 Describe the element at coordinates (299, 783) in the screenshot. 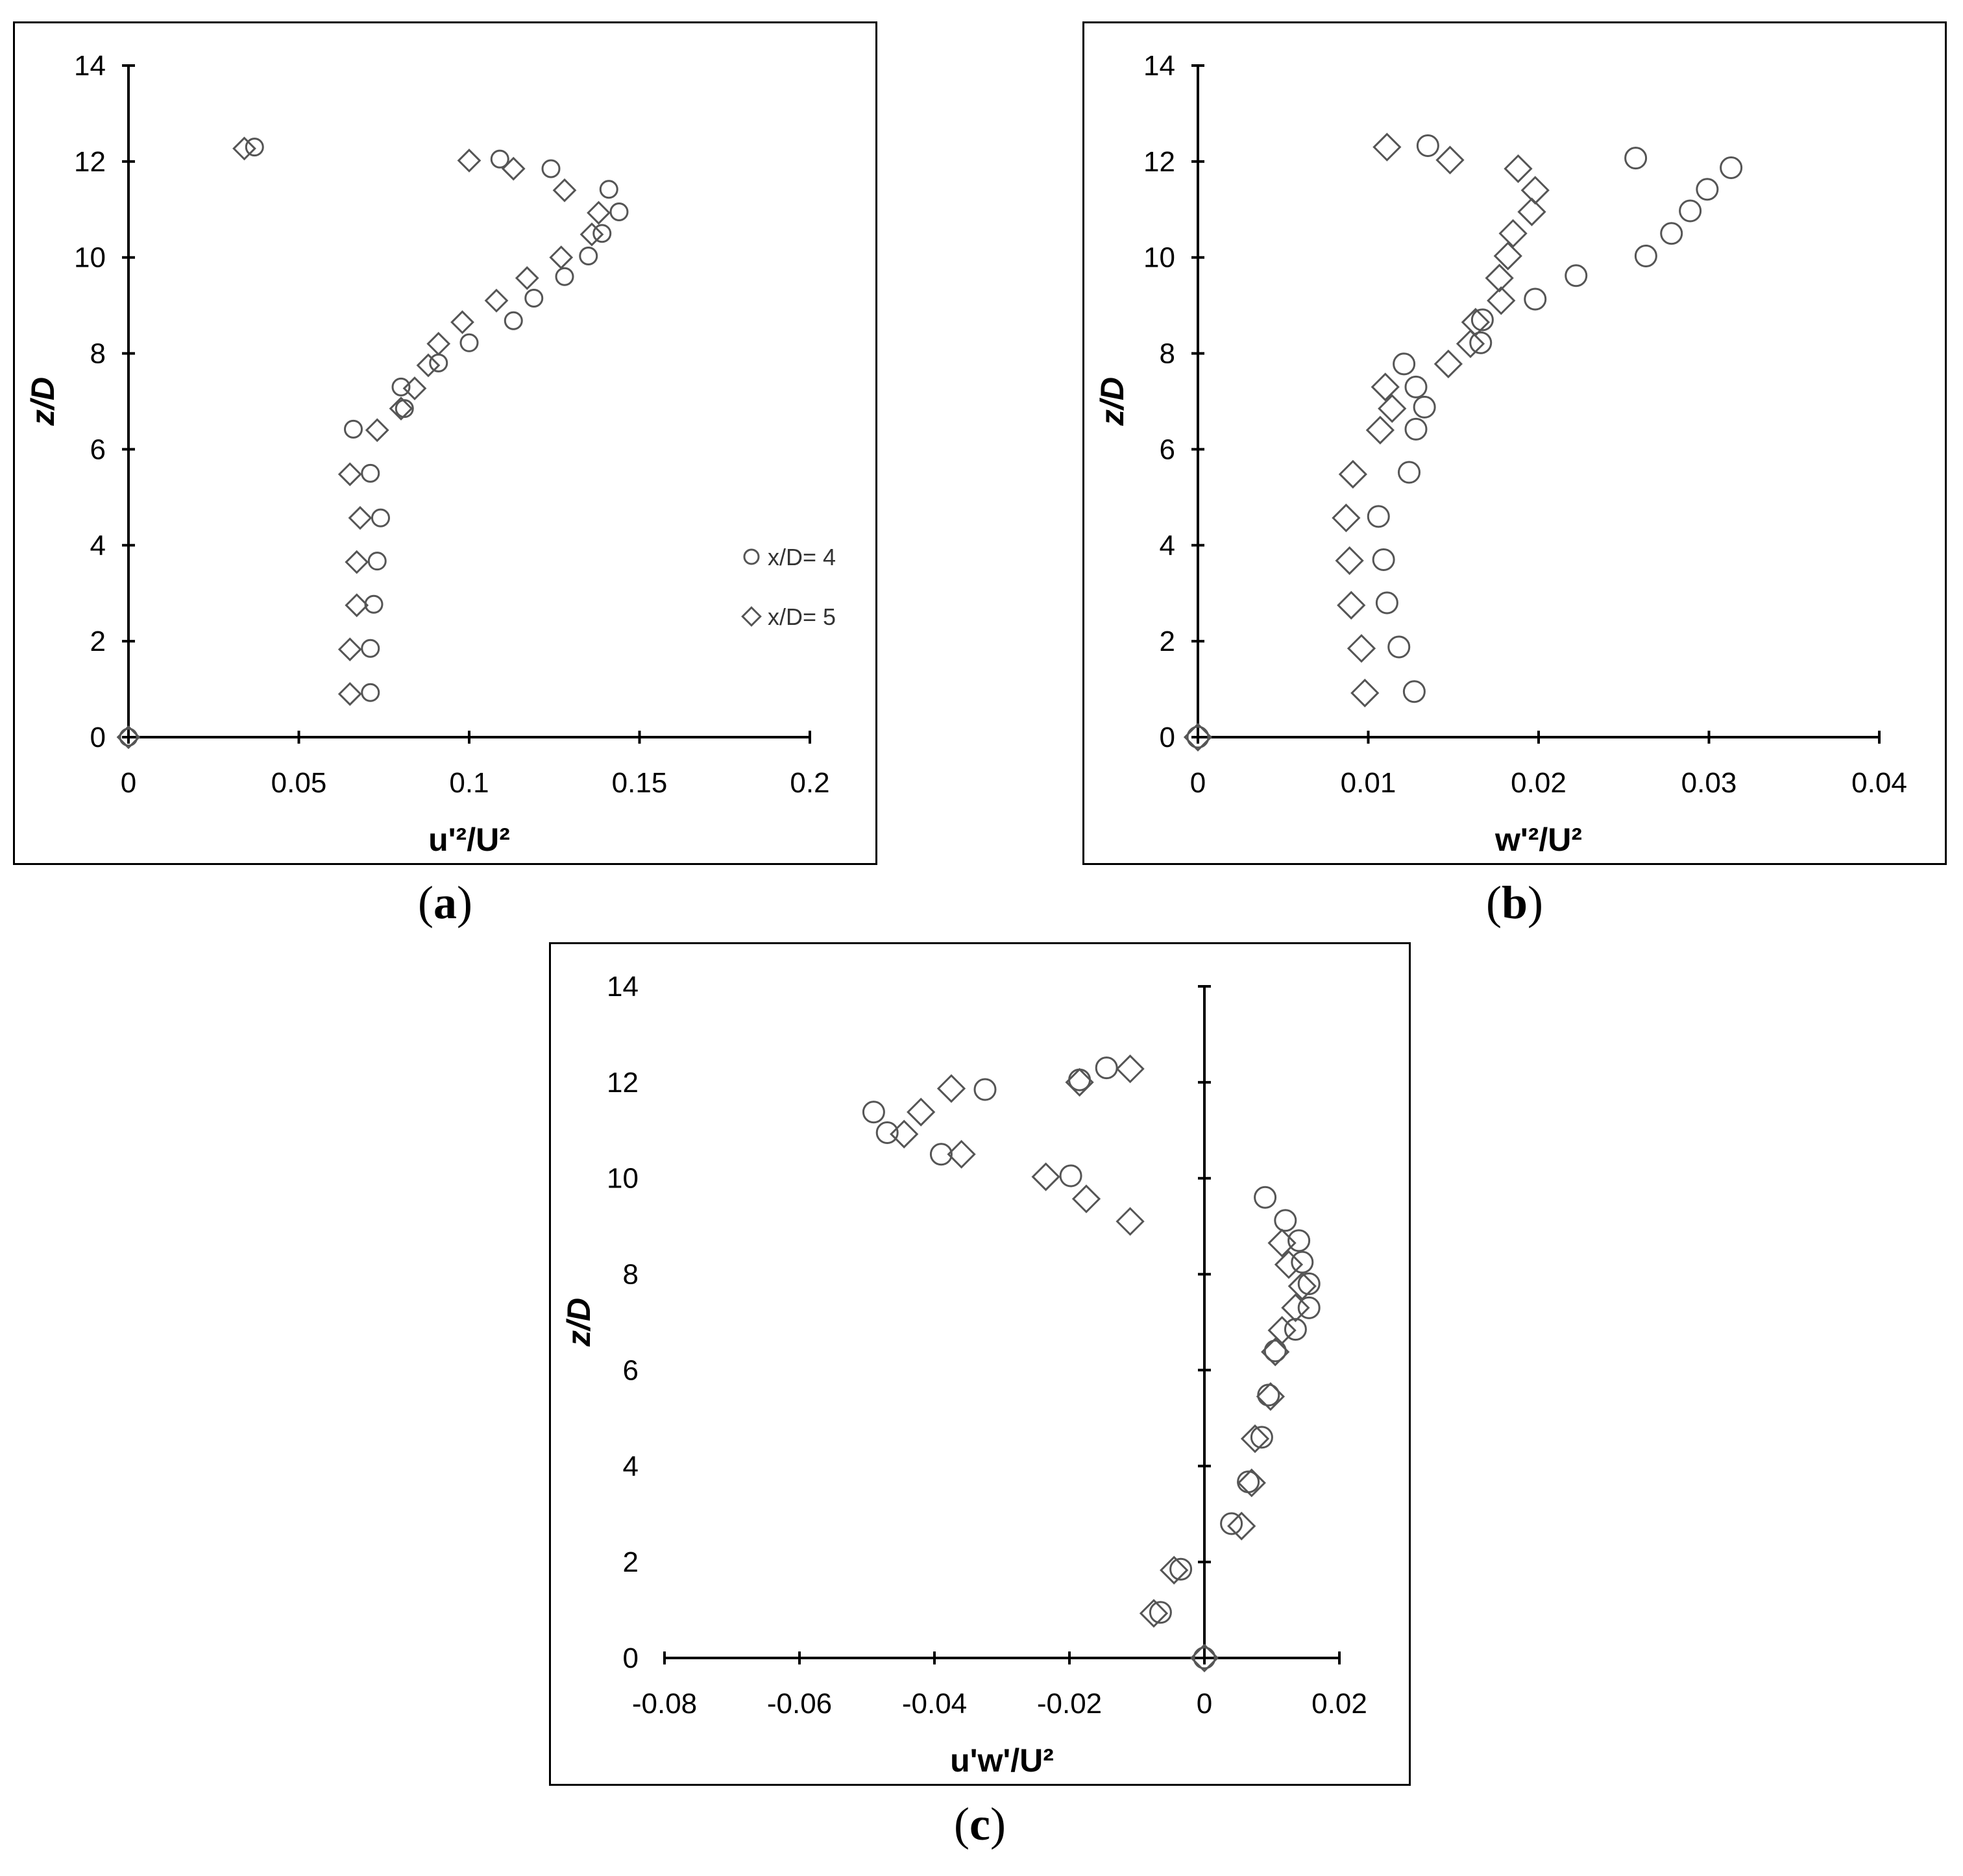

I see `x-tick-label: 0.05` at that location.